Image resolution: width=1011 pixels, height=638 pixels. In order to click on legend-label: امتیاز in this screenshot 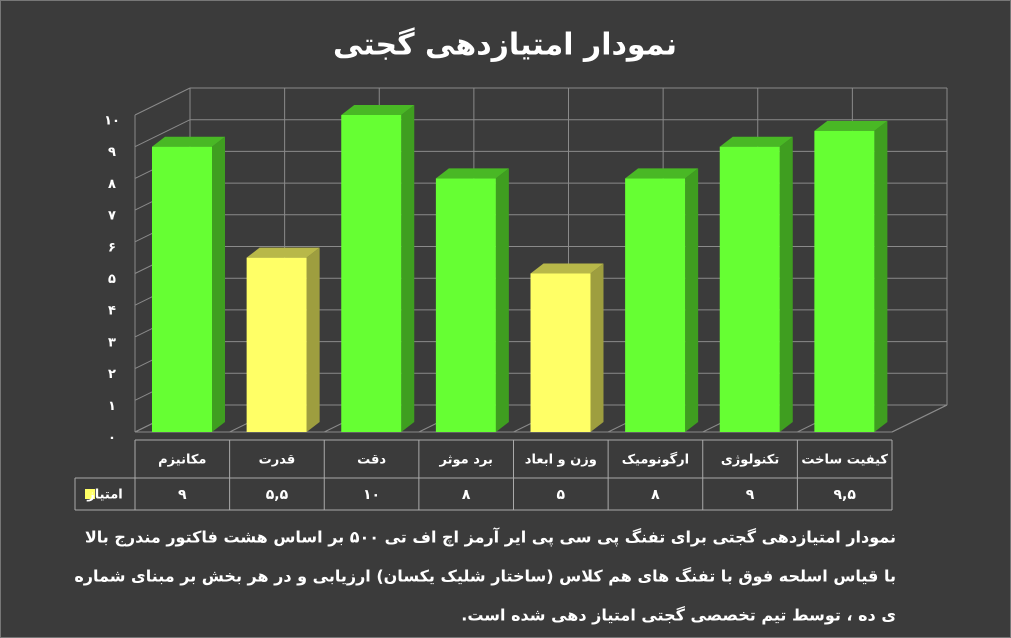, I will do `click(104, 495)`.